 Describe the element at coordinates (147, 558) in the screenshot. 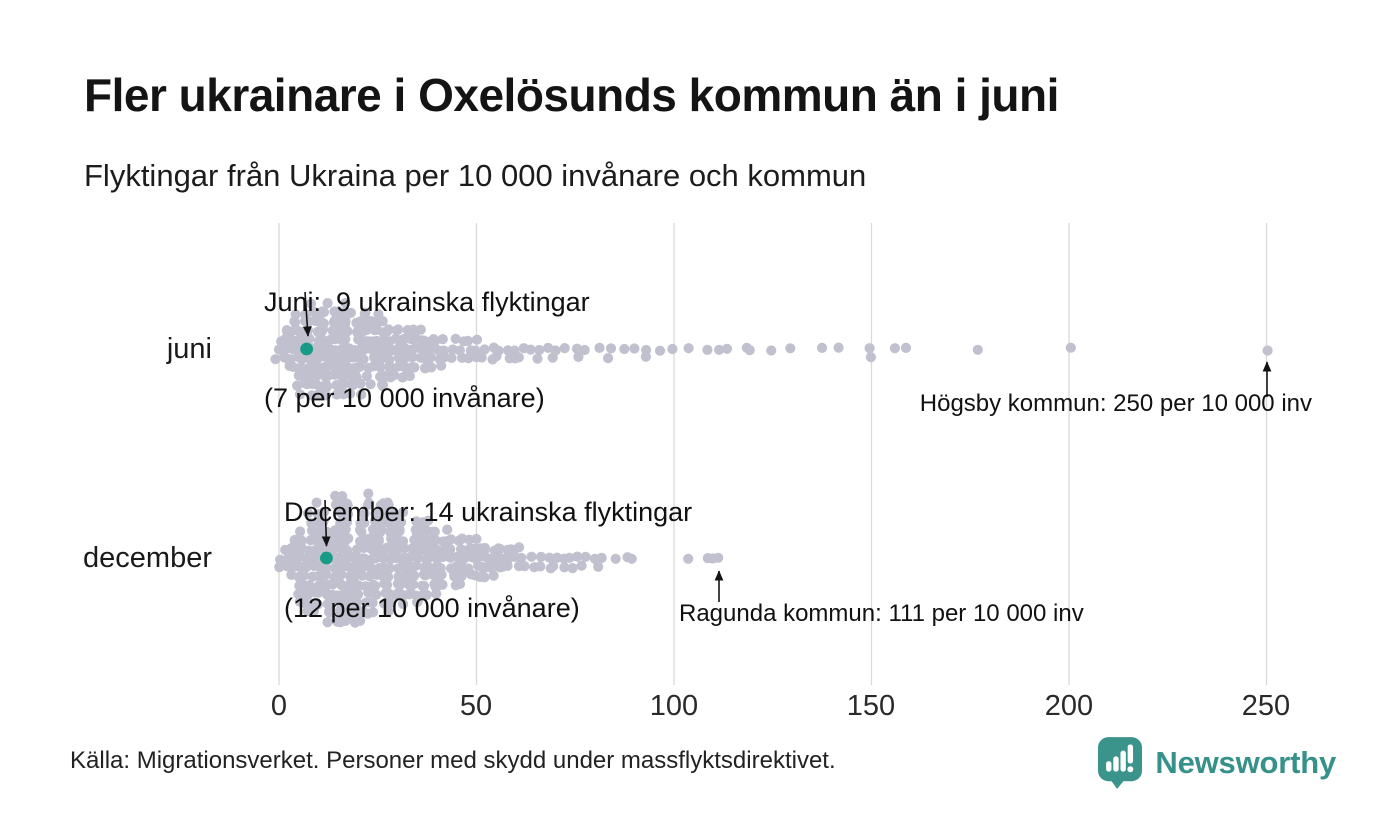

I see `row-label-december: december` at that location.